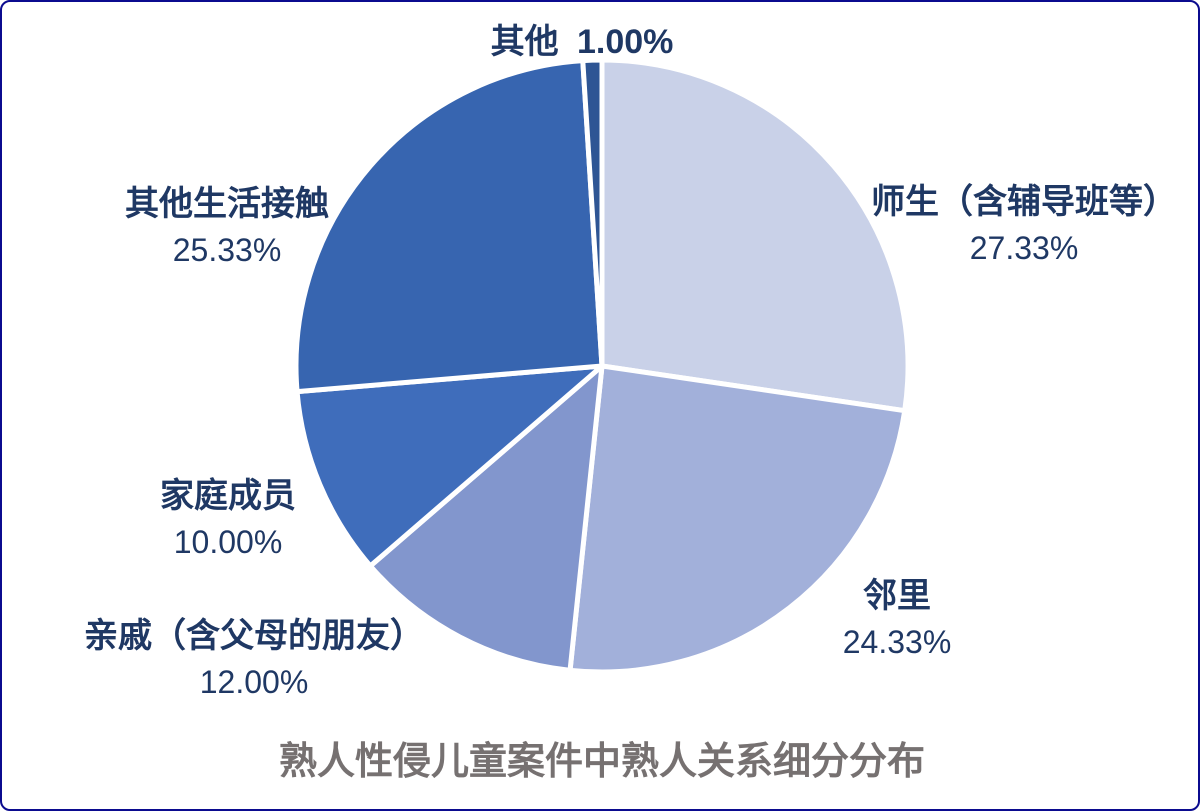  What do you see at coordinates (897, 619) in the screenshot?
I see `slice-label-neighbor: 邻里 24.33%` at bounding box center [897, 619].